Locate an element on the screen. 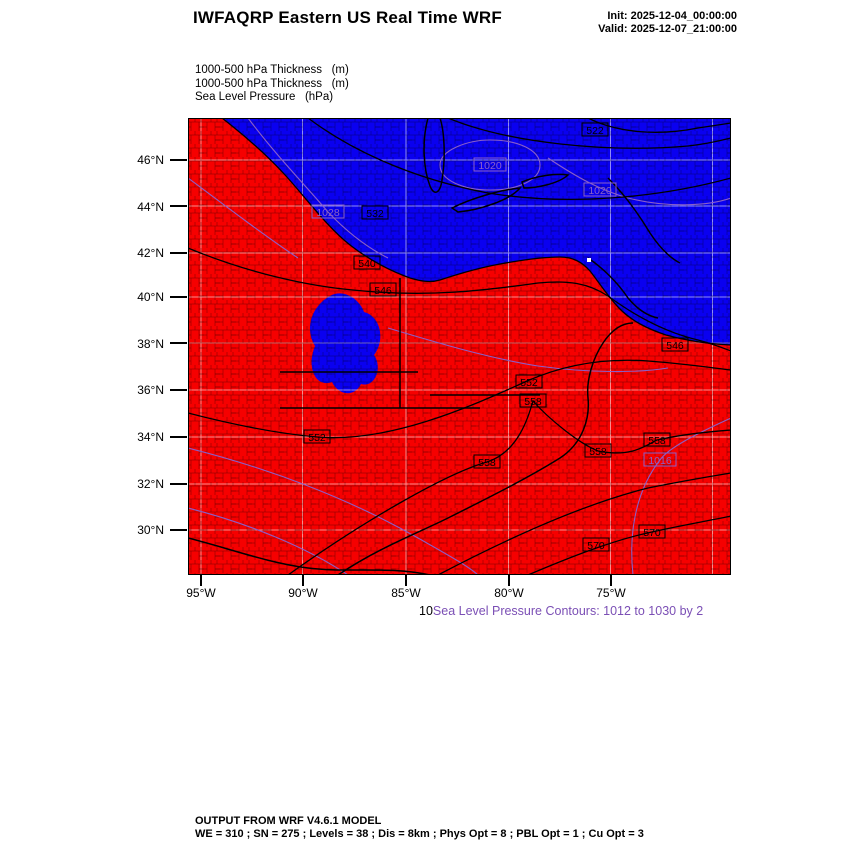  init-time: Init: 2025-12-04_00:00:00 is located at coordinates (672, 16).